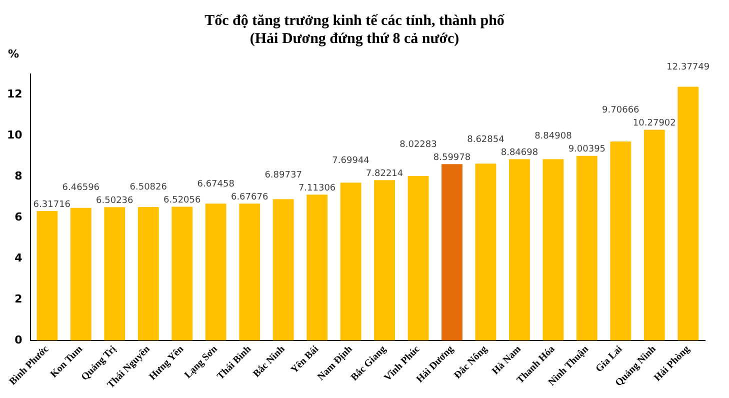 The width and height of the screenshot is (729, 398). I want to click on data-label: 6.89737, so click(283, 175).